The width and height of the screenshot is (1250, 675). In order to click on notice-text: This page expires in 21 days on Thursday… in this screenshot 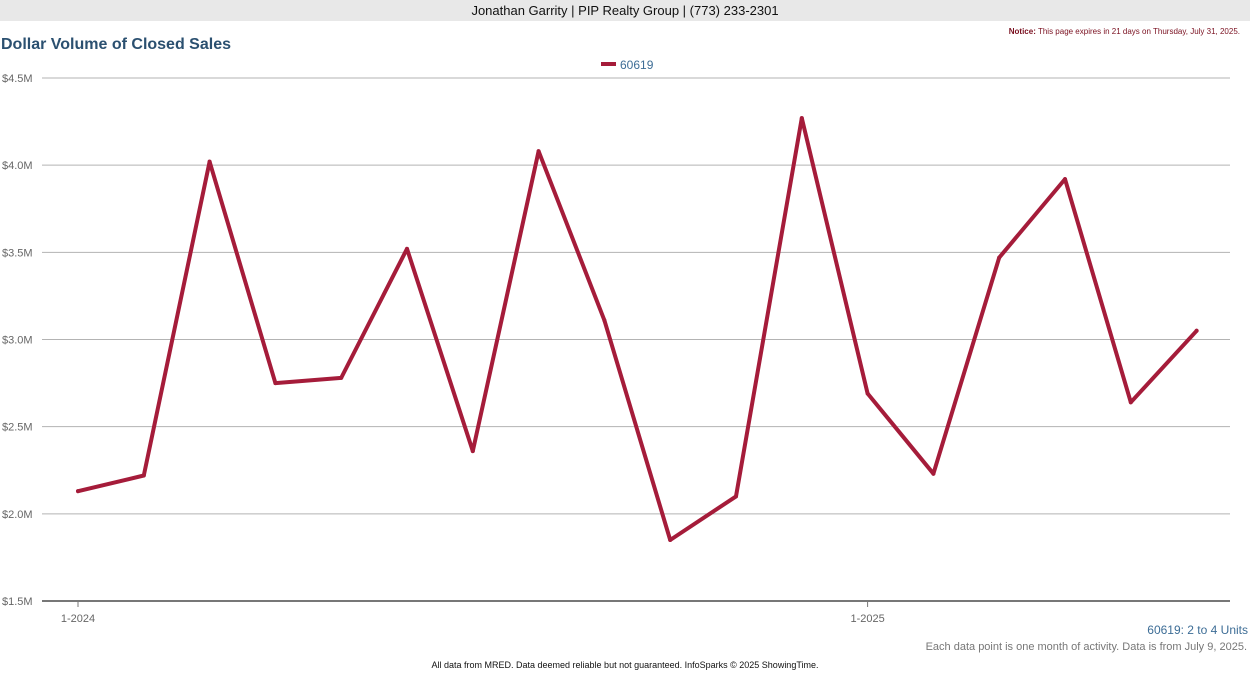, I will do `click(1138, 31)`.